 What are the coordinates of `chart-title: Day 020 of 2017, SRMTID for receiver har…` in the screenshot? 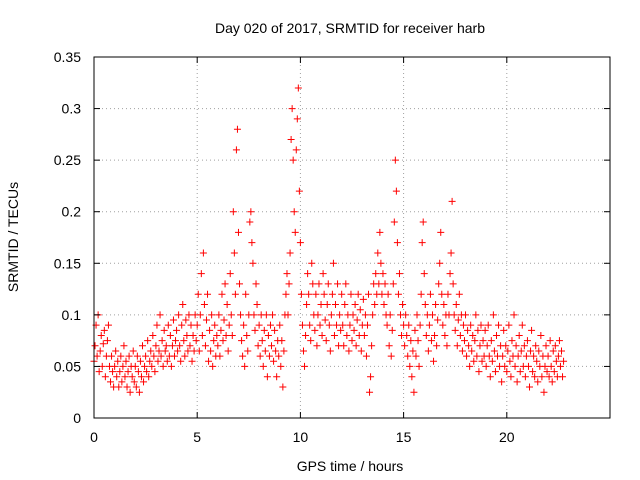 It's located at (350, 28).